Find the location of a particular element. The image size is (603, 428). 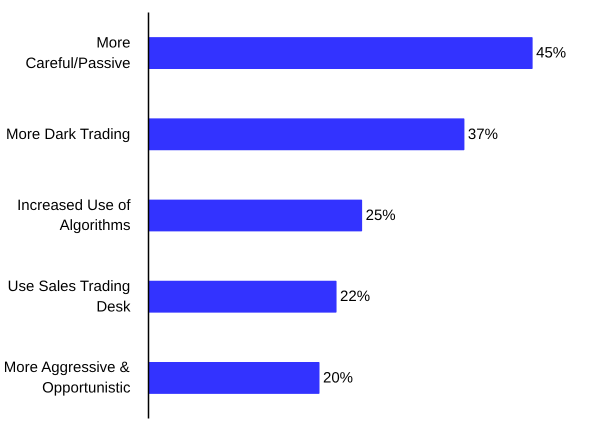

data-label: 45% is located at coordinates (551, 53).